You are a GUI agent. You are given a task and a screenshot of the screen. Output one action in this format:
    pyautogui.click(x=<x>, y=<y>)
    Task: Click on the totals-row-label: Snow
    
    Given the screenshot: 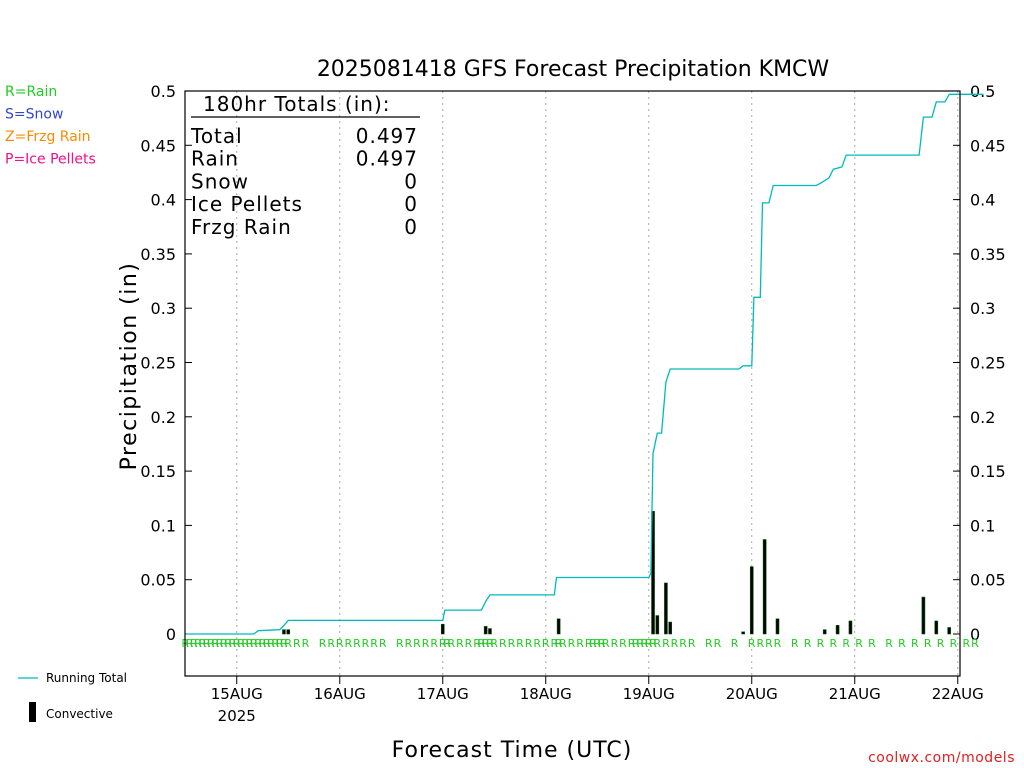 What is the action you would take?
    pyautogui.click(x=220, y=181)
    